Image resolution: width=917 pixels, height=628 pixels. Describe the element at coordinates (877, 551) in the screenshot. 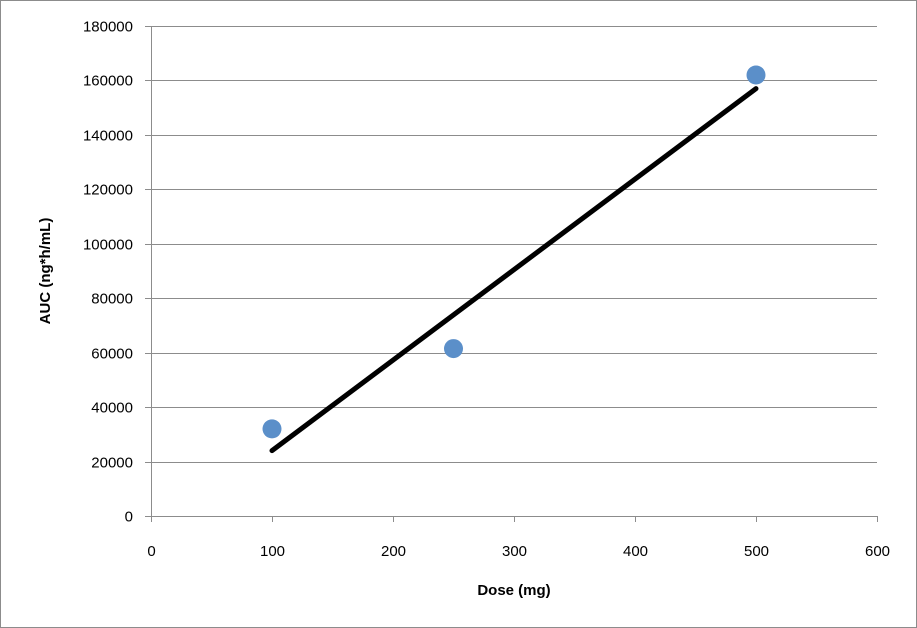

I see `x-tick-label-600: 600` at that location.